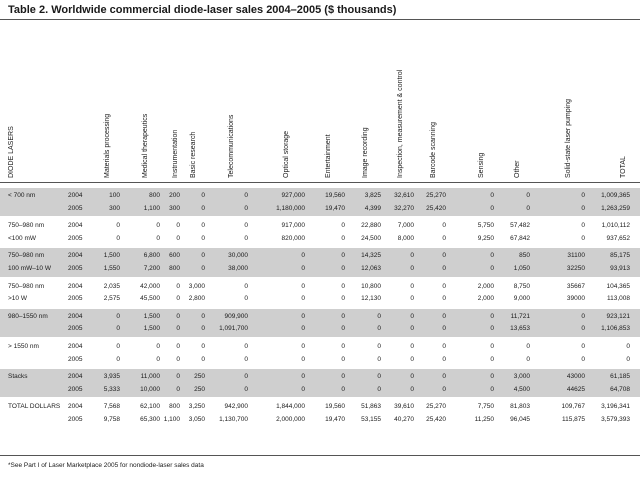 The width and height of the screenshot is (640, 477). What do you see at coordinates (521, 286) in the screenshot?
I see `table-cell: 8,750` at bounding box center [521, 286].